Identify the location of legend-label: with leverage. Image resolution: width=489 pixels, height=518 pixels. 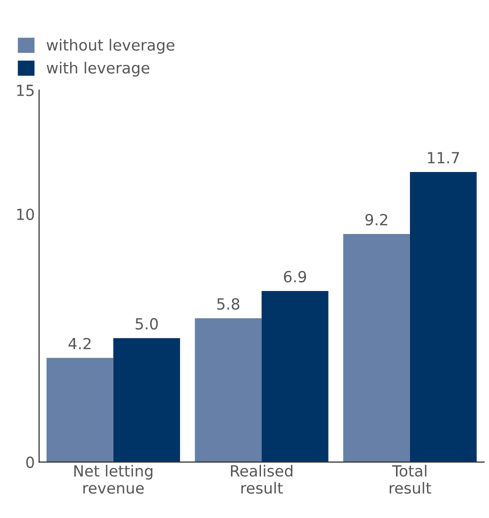
(98, 69).